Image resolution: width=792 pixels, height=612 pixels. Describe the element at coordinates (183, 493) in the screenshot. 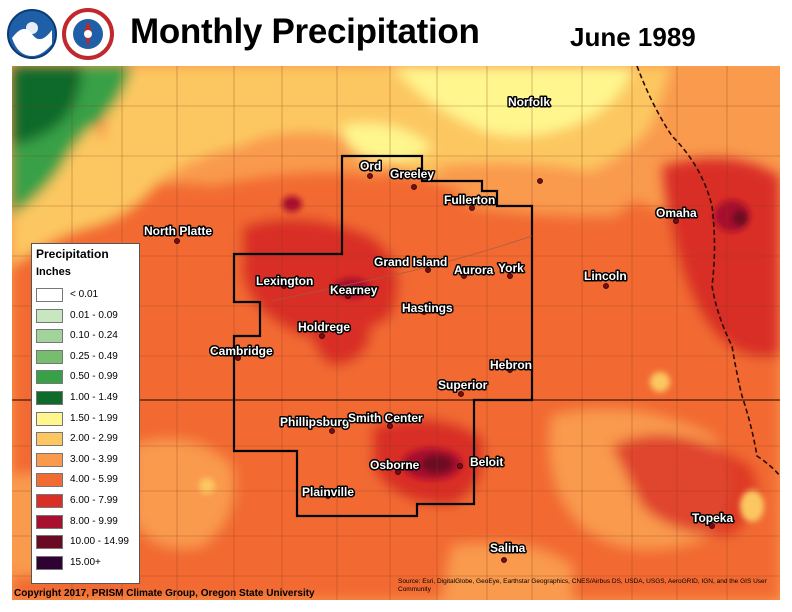

I see `precip-zone-3-4-southwest` at that location.